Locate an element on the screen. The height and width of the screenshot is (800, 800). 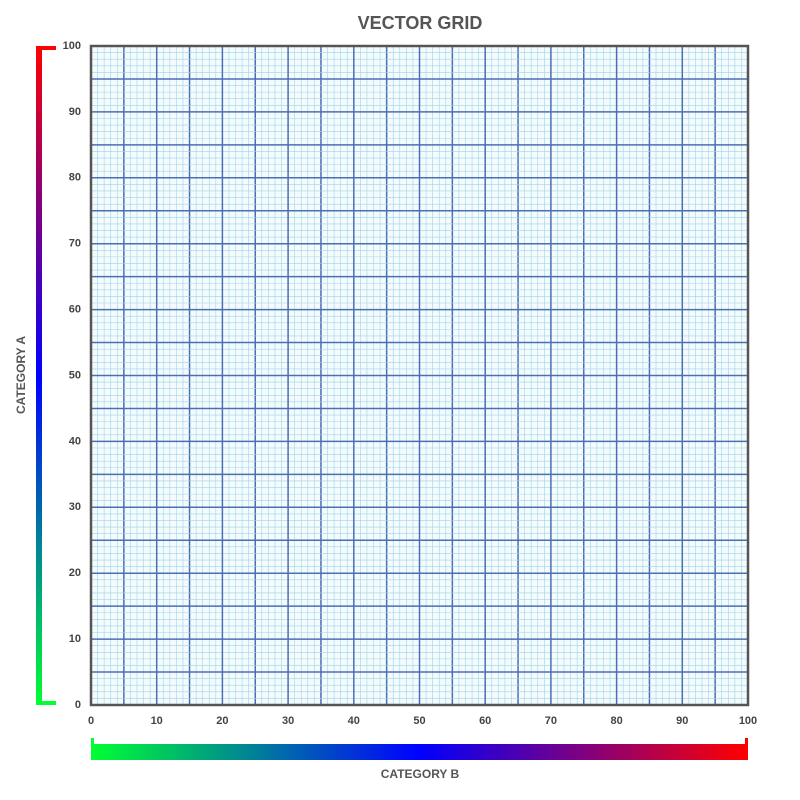
x-tick-label: 10 is located at coordinates (157, 721).